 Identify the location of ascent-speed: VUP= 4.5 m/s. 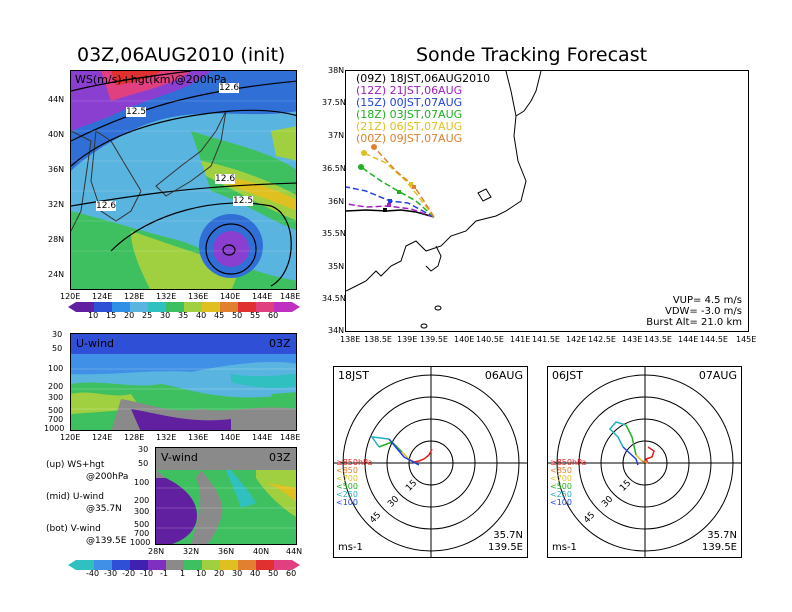
(707, 300).